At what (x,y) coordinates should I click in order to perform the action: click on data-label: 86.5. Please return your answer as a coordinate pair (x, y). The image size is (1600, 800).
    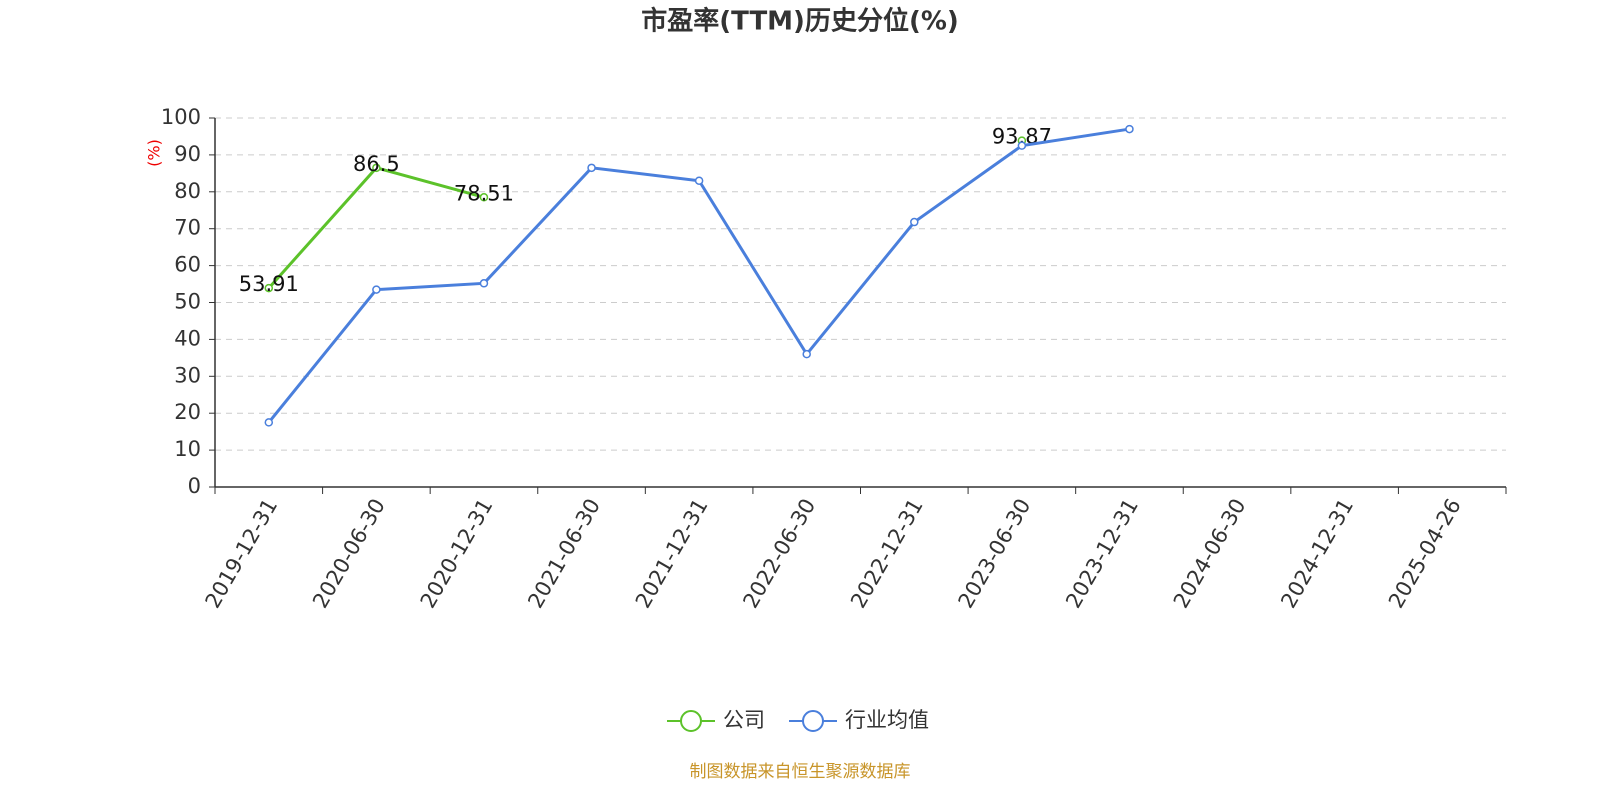
    Looking at the image, I should click on (376, 164).